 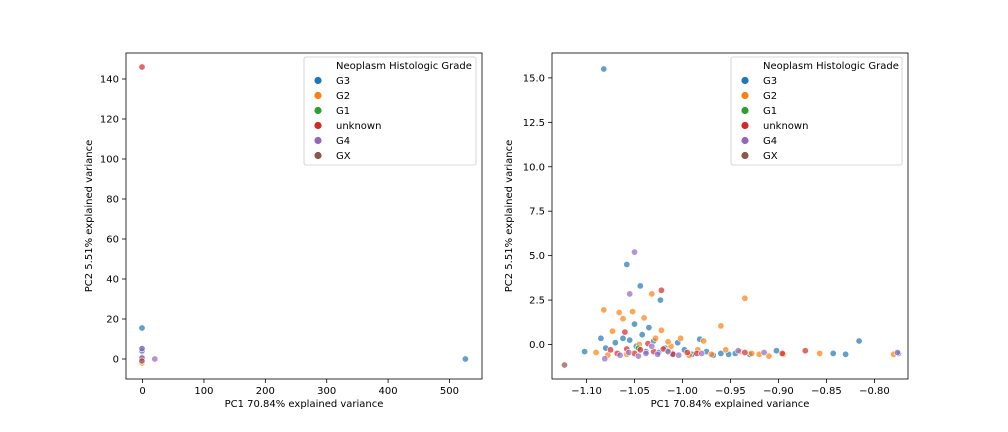 I want to click on x-tick-label: 200, so click(x=265, y=391).